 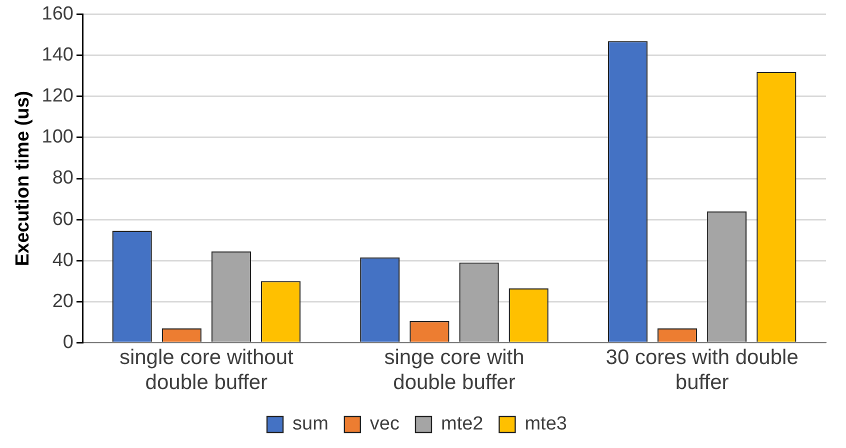 What do you see at coordinates (23, 178) in the screenshot?
I see `y-axis-title: Execution time (us)` at bounding box center [23, 178].